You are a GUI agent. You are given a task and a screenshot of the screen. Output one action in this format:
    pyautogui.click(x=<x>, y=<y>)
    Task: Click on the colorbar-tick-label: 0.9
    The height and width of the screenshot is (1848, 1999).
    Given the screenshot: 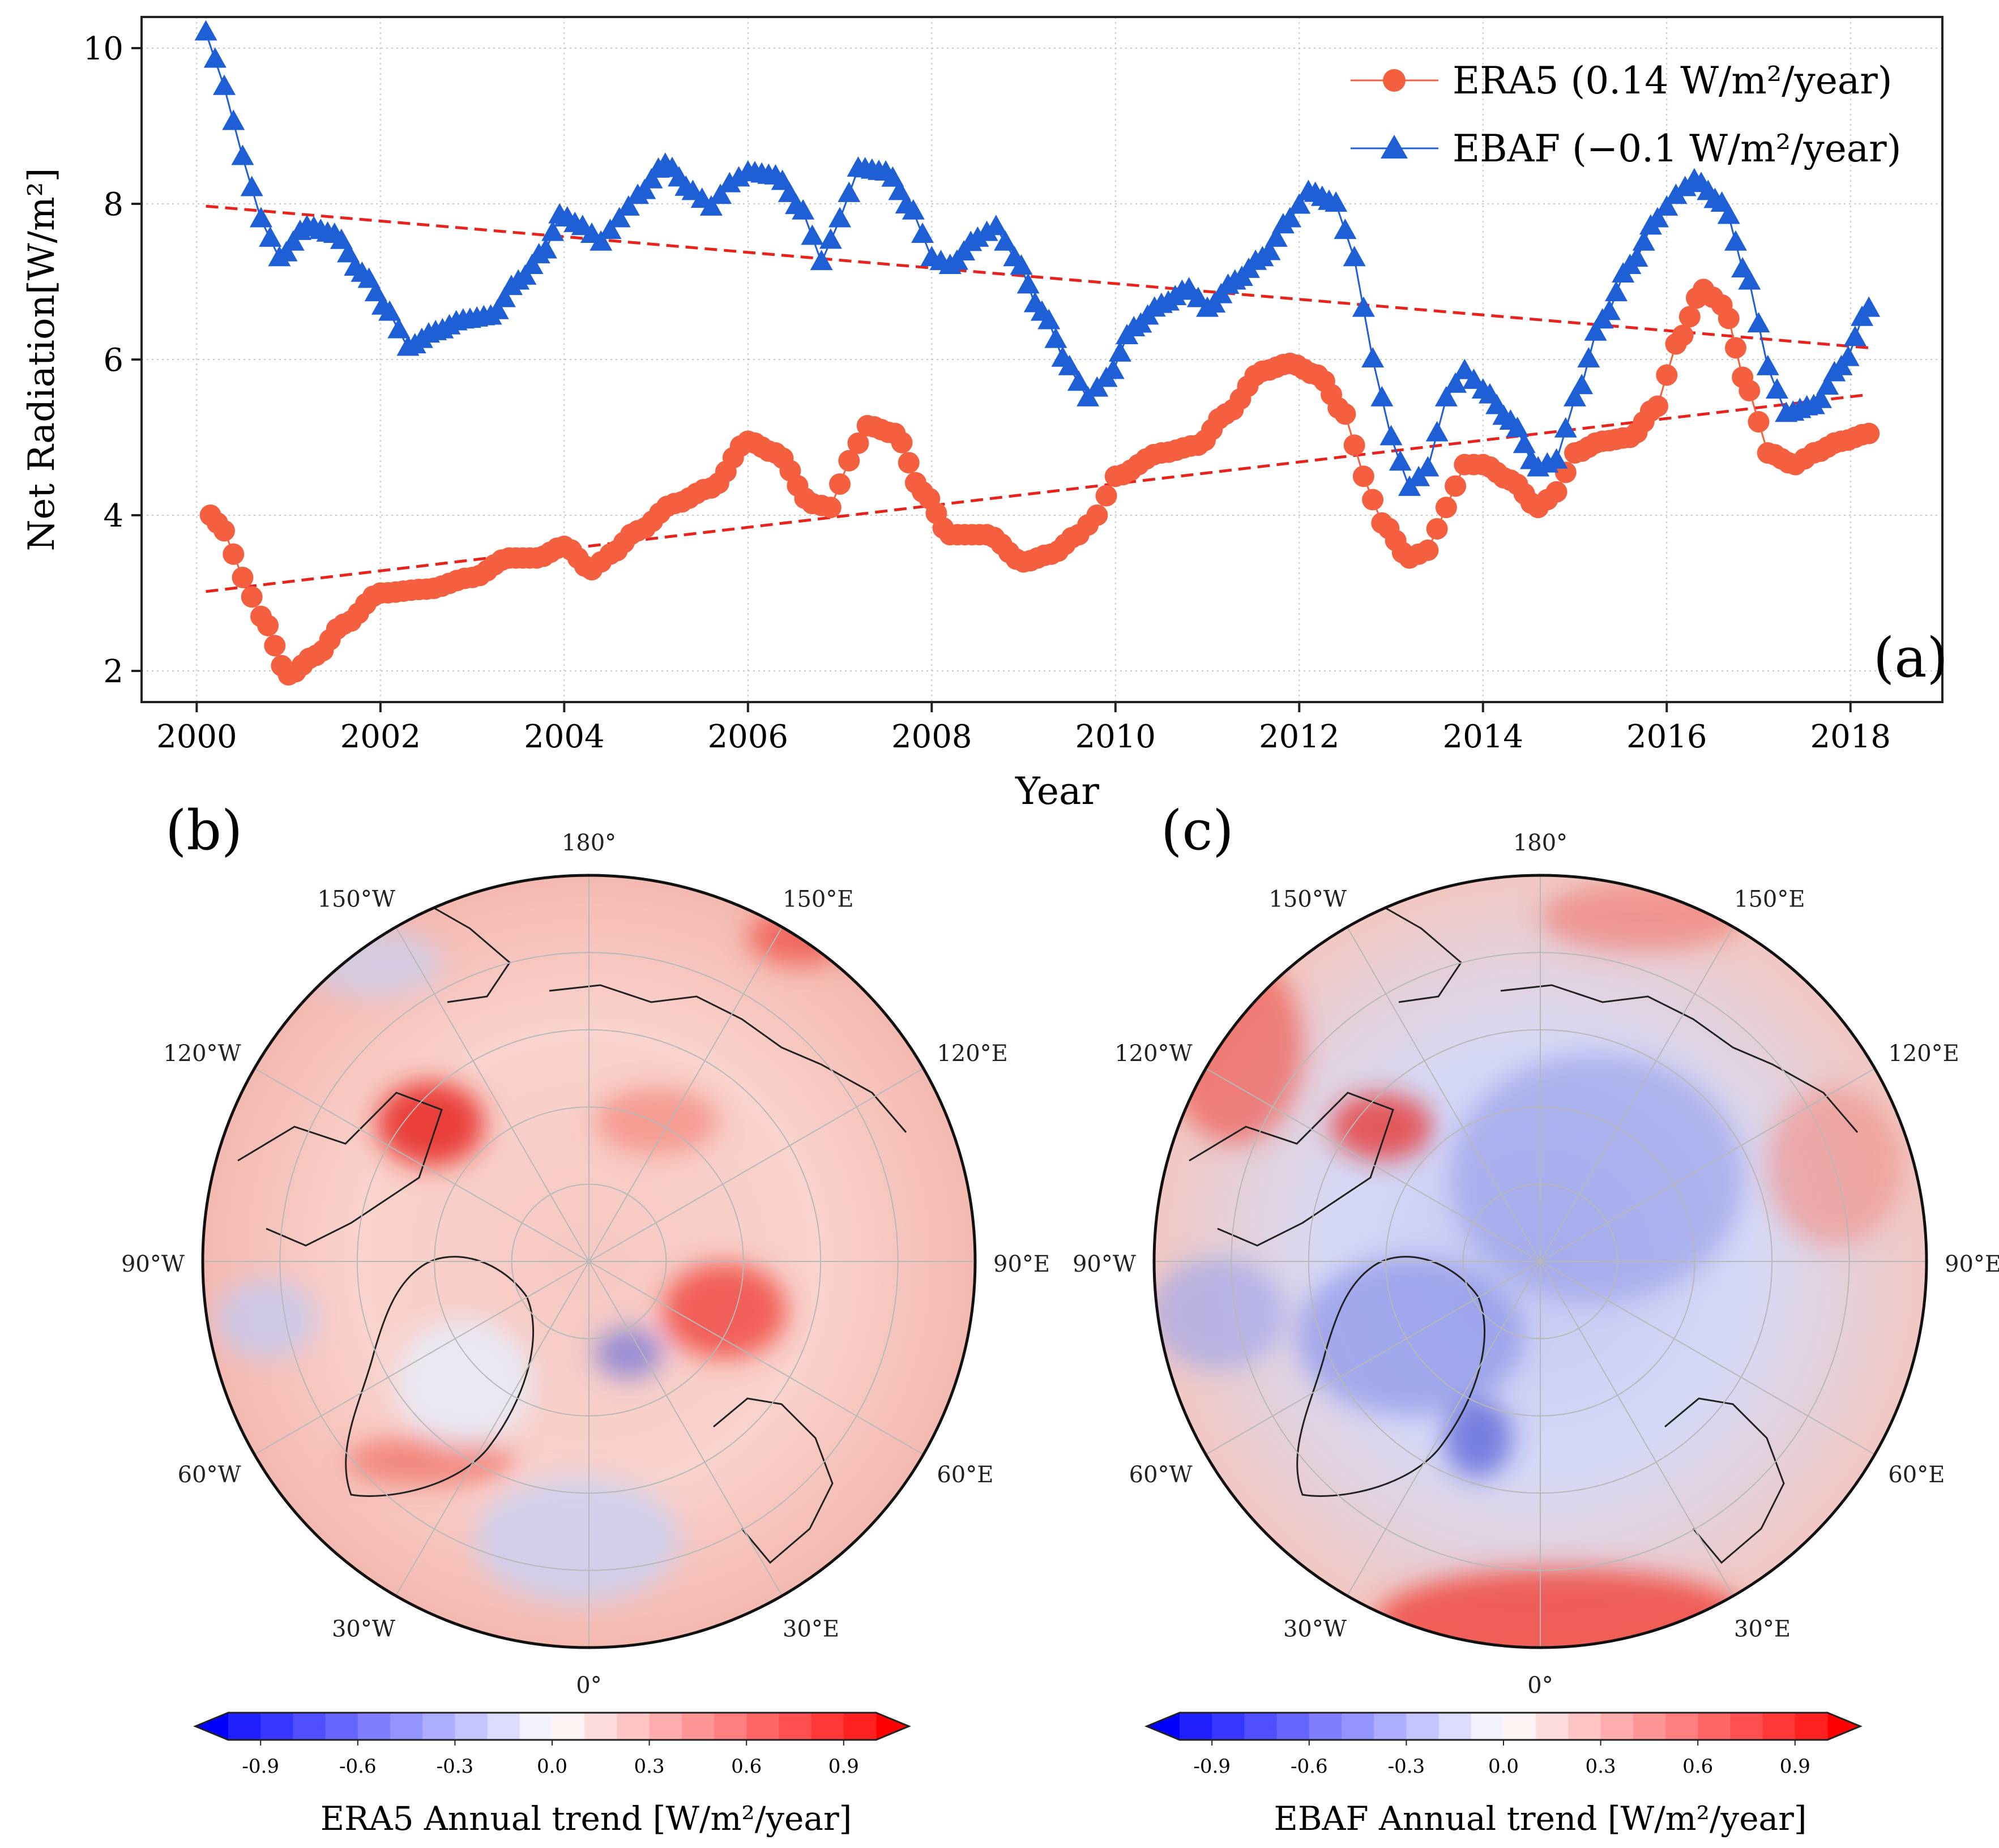 What is the action you would take?
    pyautogui.click(x=843, y=1766)
    